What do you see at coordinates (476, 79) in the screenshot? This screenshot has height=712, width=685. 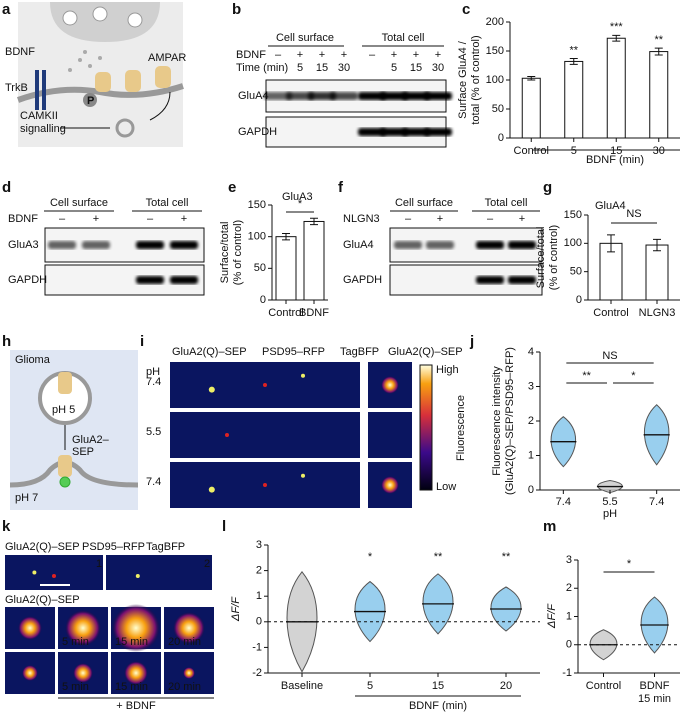 I see `y-axis-label: total (% of control)` at bounding box center [476, 79].